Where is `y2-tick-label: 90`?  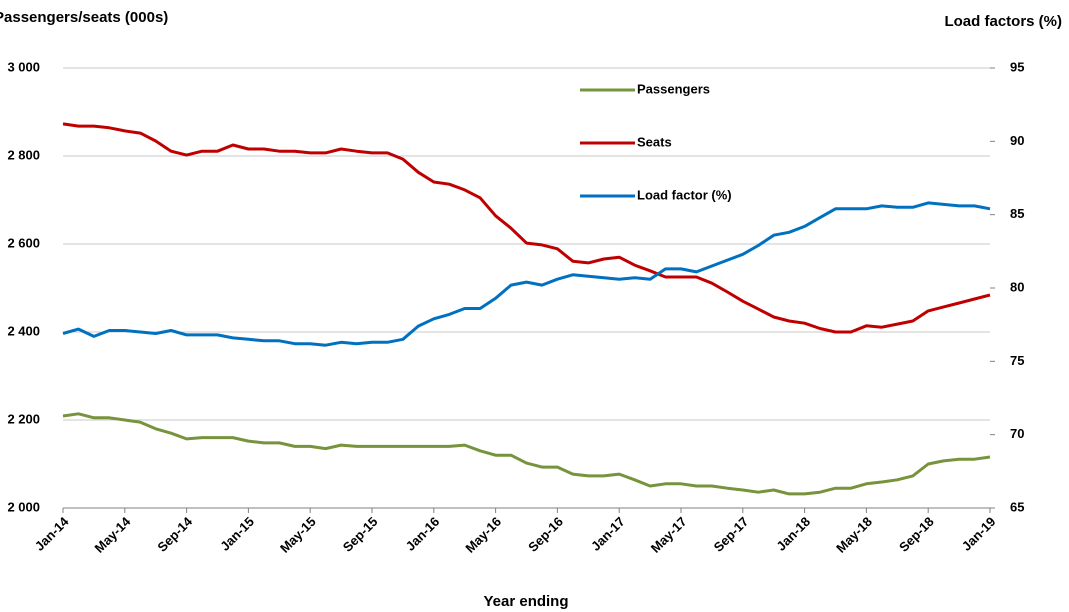
y2-tick-label: 90 is located at coordinates (1017, 140).